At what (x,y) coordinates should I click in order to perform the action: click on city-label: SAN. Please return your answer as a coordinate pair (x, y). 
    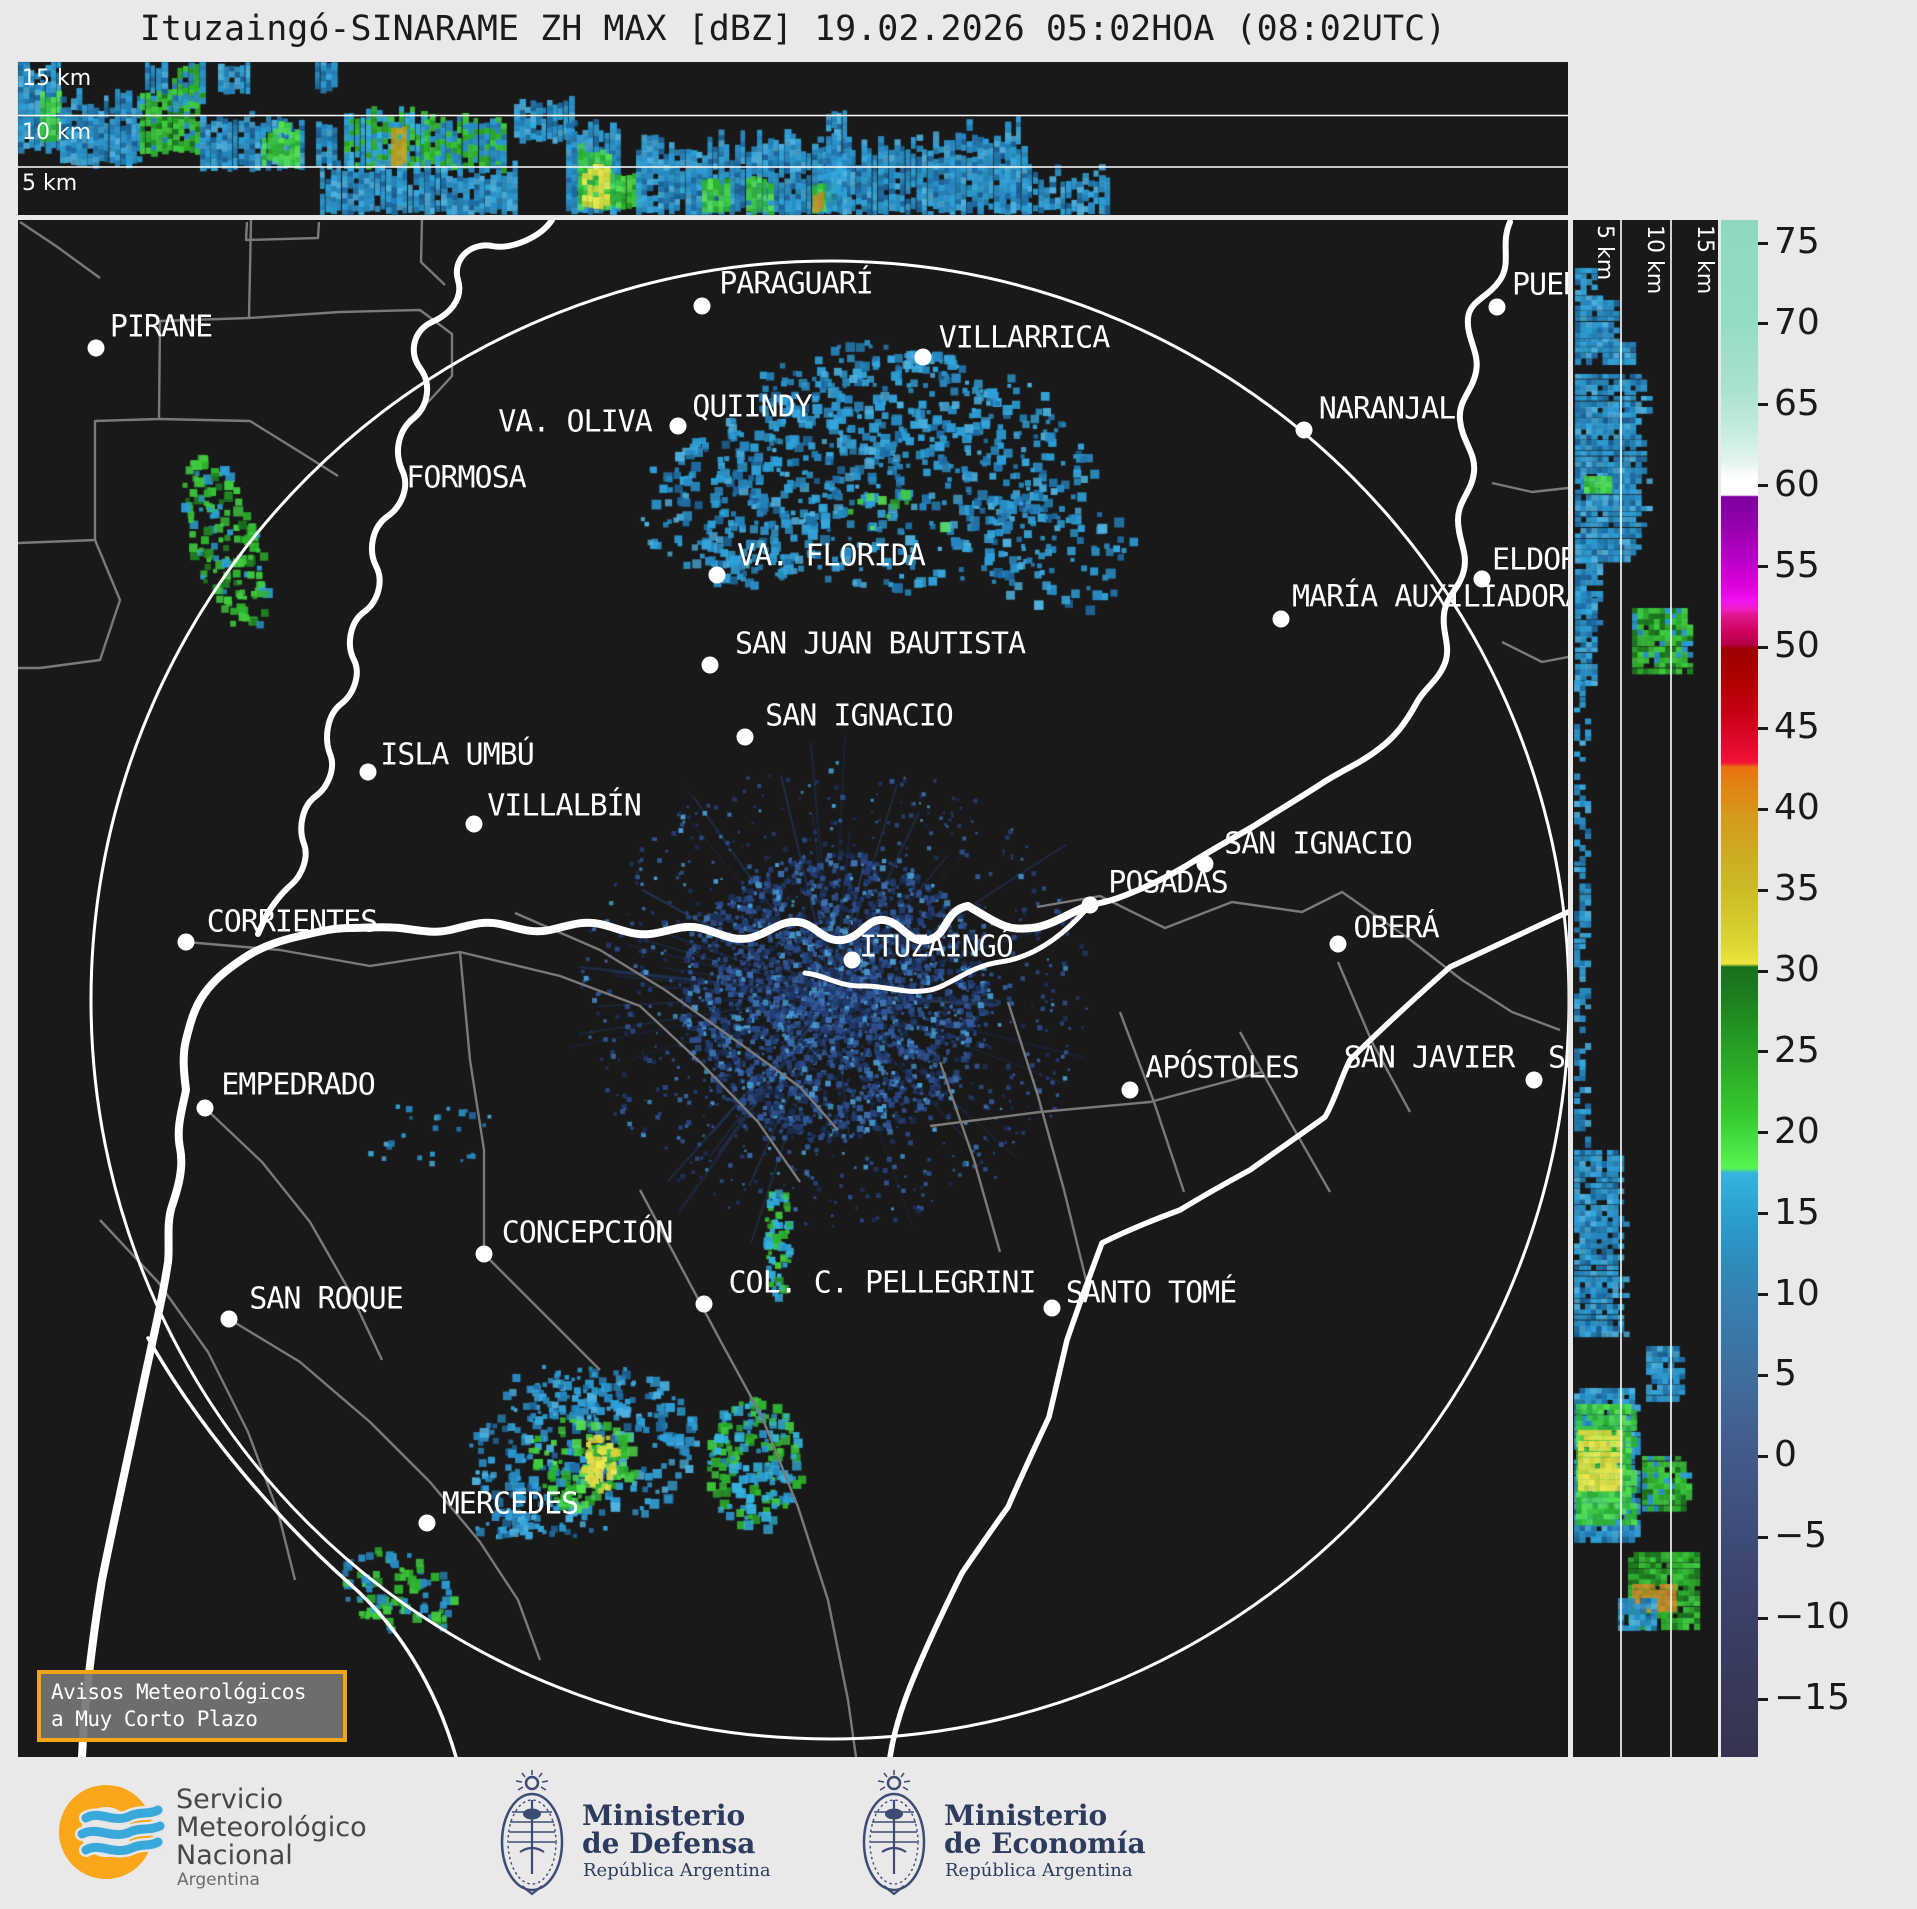
    Looking at the image, I should click on (1558, 1058).